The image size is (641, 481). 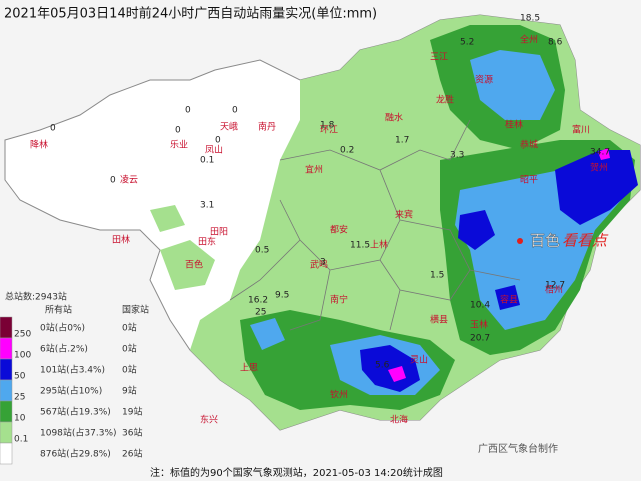 I want to click on place-name: 凤山, so click(x=214, y=150).